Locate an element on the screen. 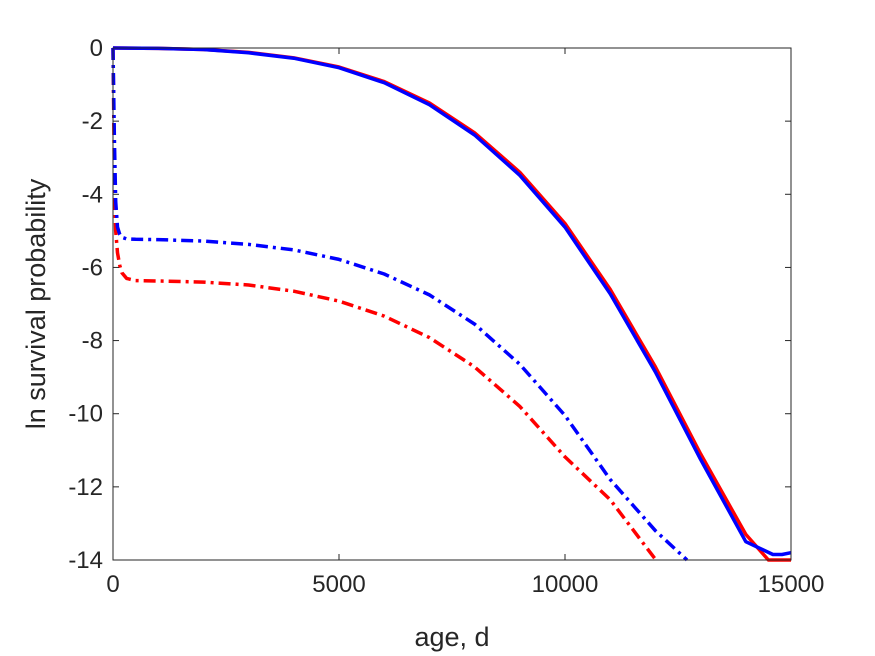  y-tick-label: -8 is located at coordinates (92, 341).